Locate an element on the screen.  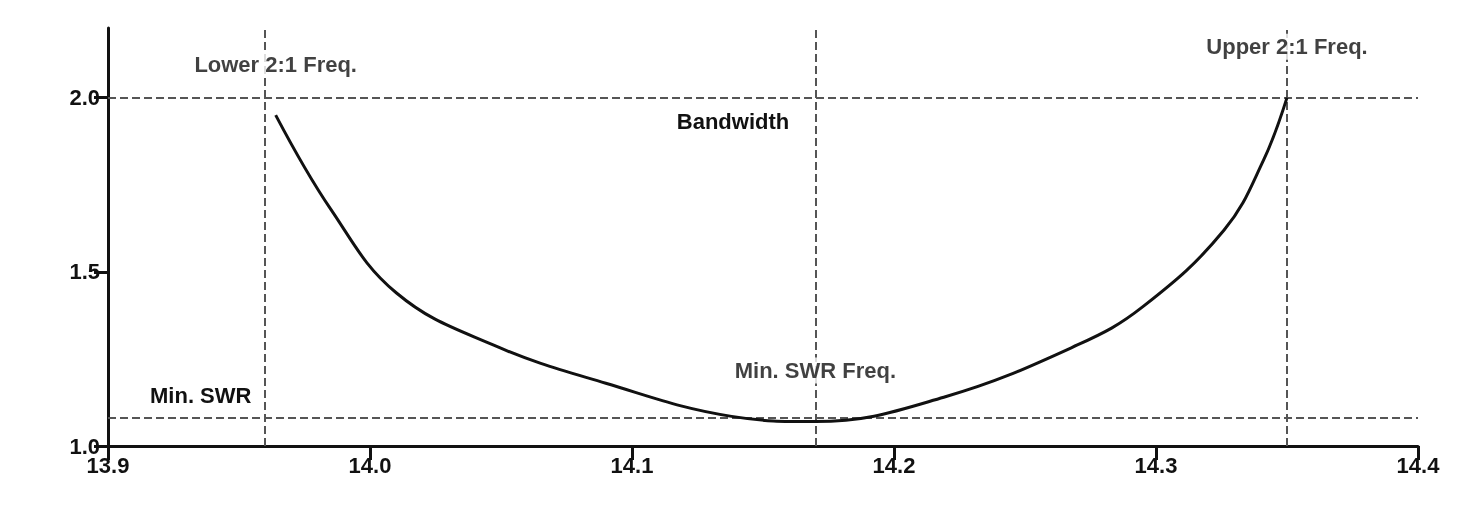
x-tick-label: 14.0 is located at coordinates (370, 465).